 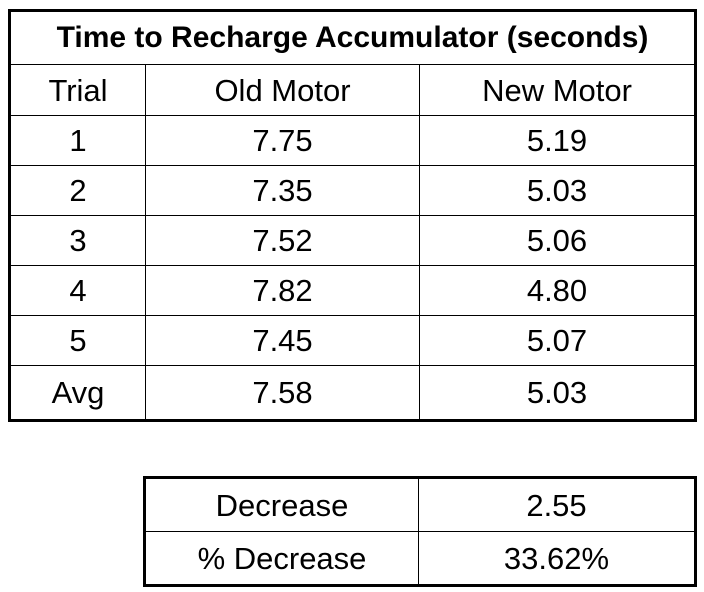 I want to click on table-row: 2 7.35 5.03, so click(x=353, y=190).